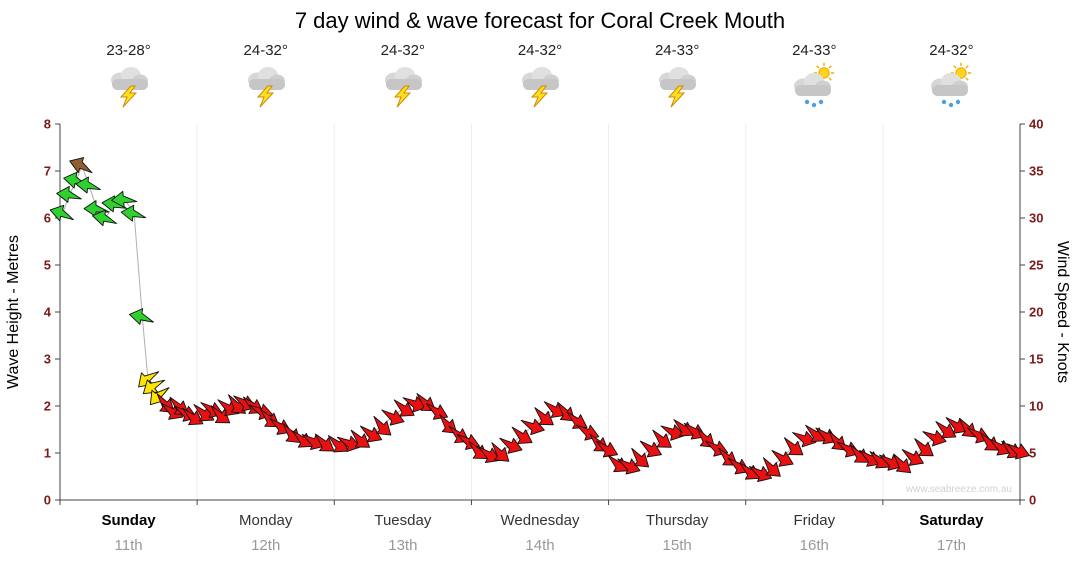  What do you see at coordinates (1032, 453) in the screenshot?
I see `wind-axis-tick-label: 5` at bounding box center [1032, 453].